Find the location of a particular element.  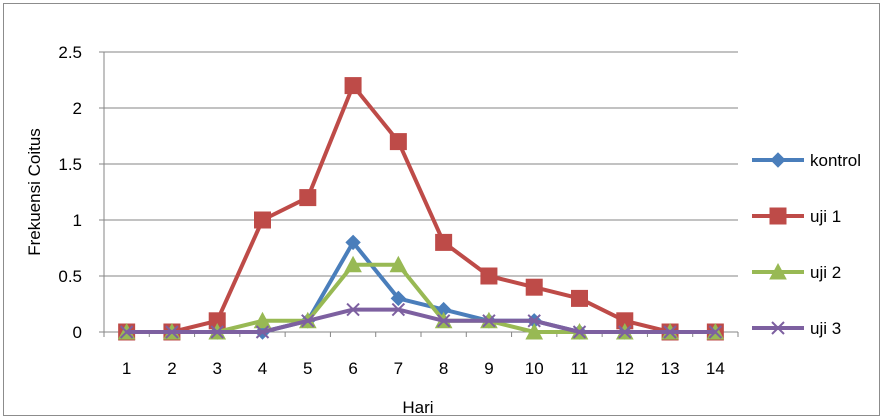

legend-item: kontrol is located at coordinates (806, 160).